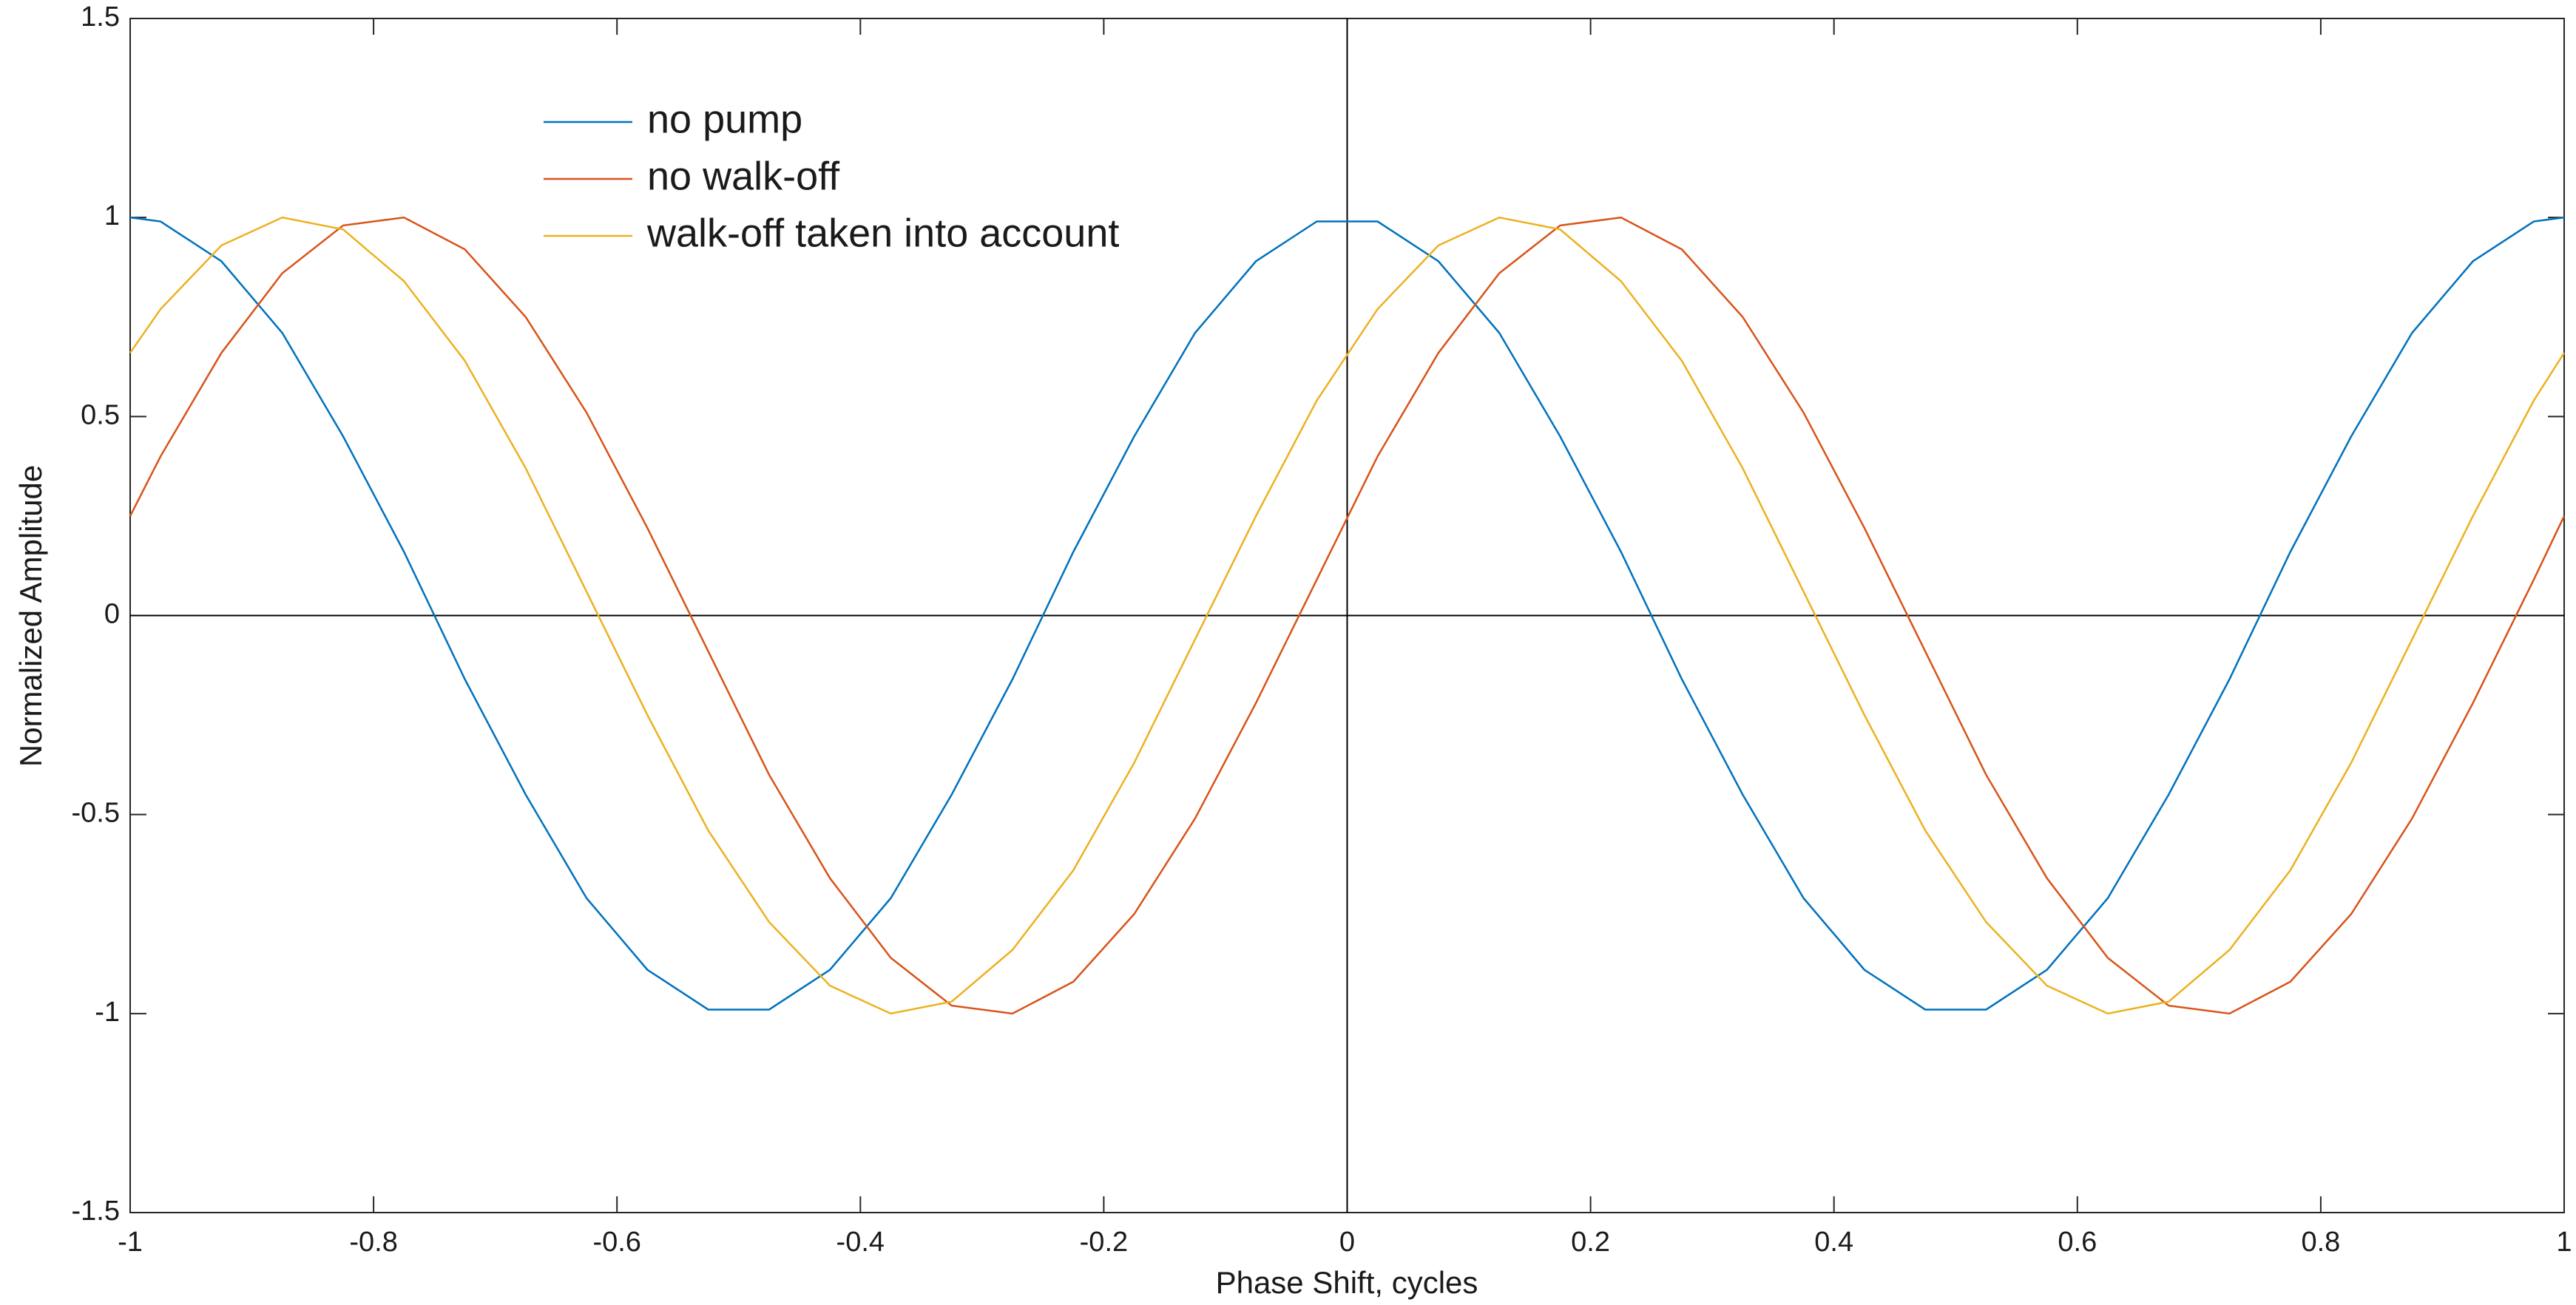  Describe the element at coordinates (1347, 1242) in the screenshot. I see `x-tick-label: 0` at that location.